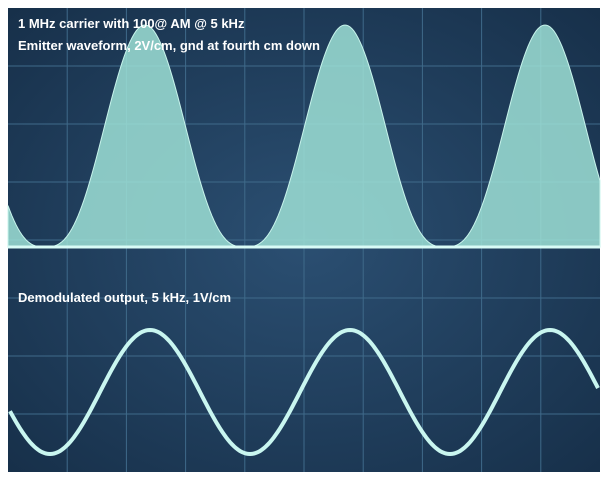  What do you see at coordinates (131, 23) in the screenshot?
I see `label: 1 MHz carrier with 100@ AM @ 5 kHz` at bounding box center [131, 23].